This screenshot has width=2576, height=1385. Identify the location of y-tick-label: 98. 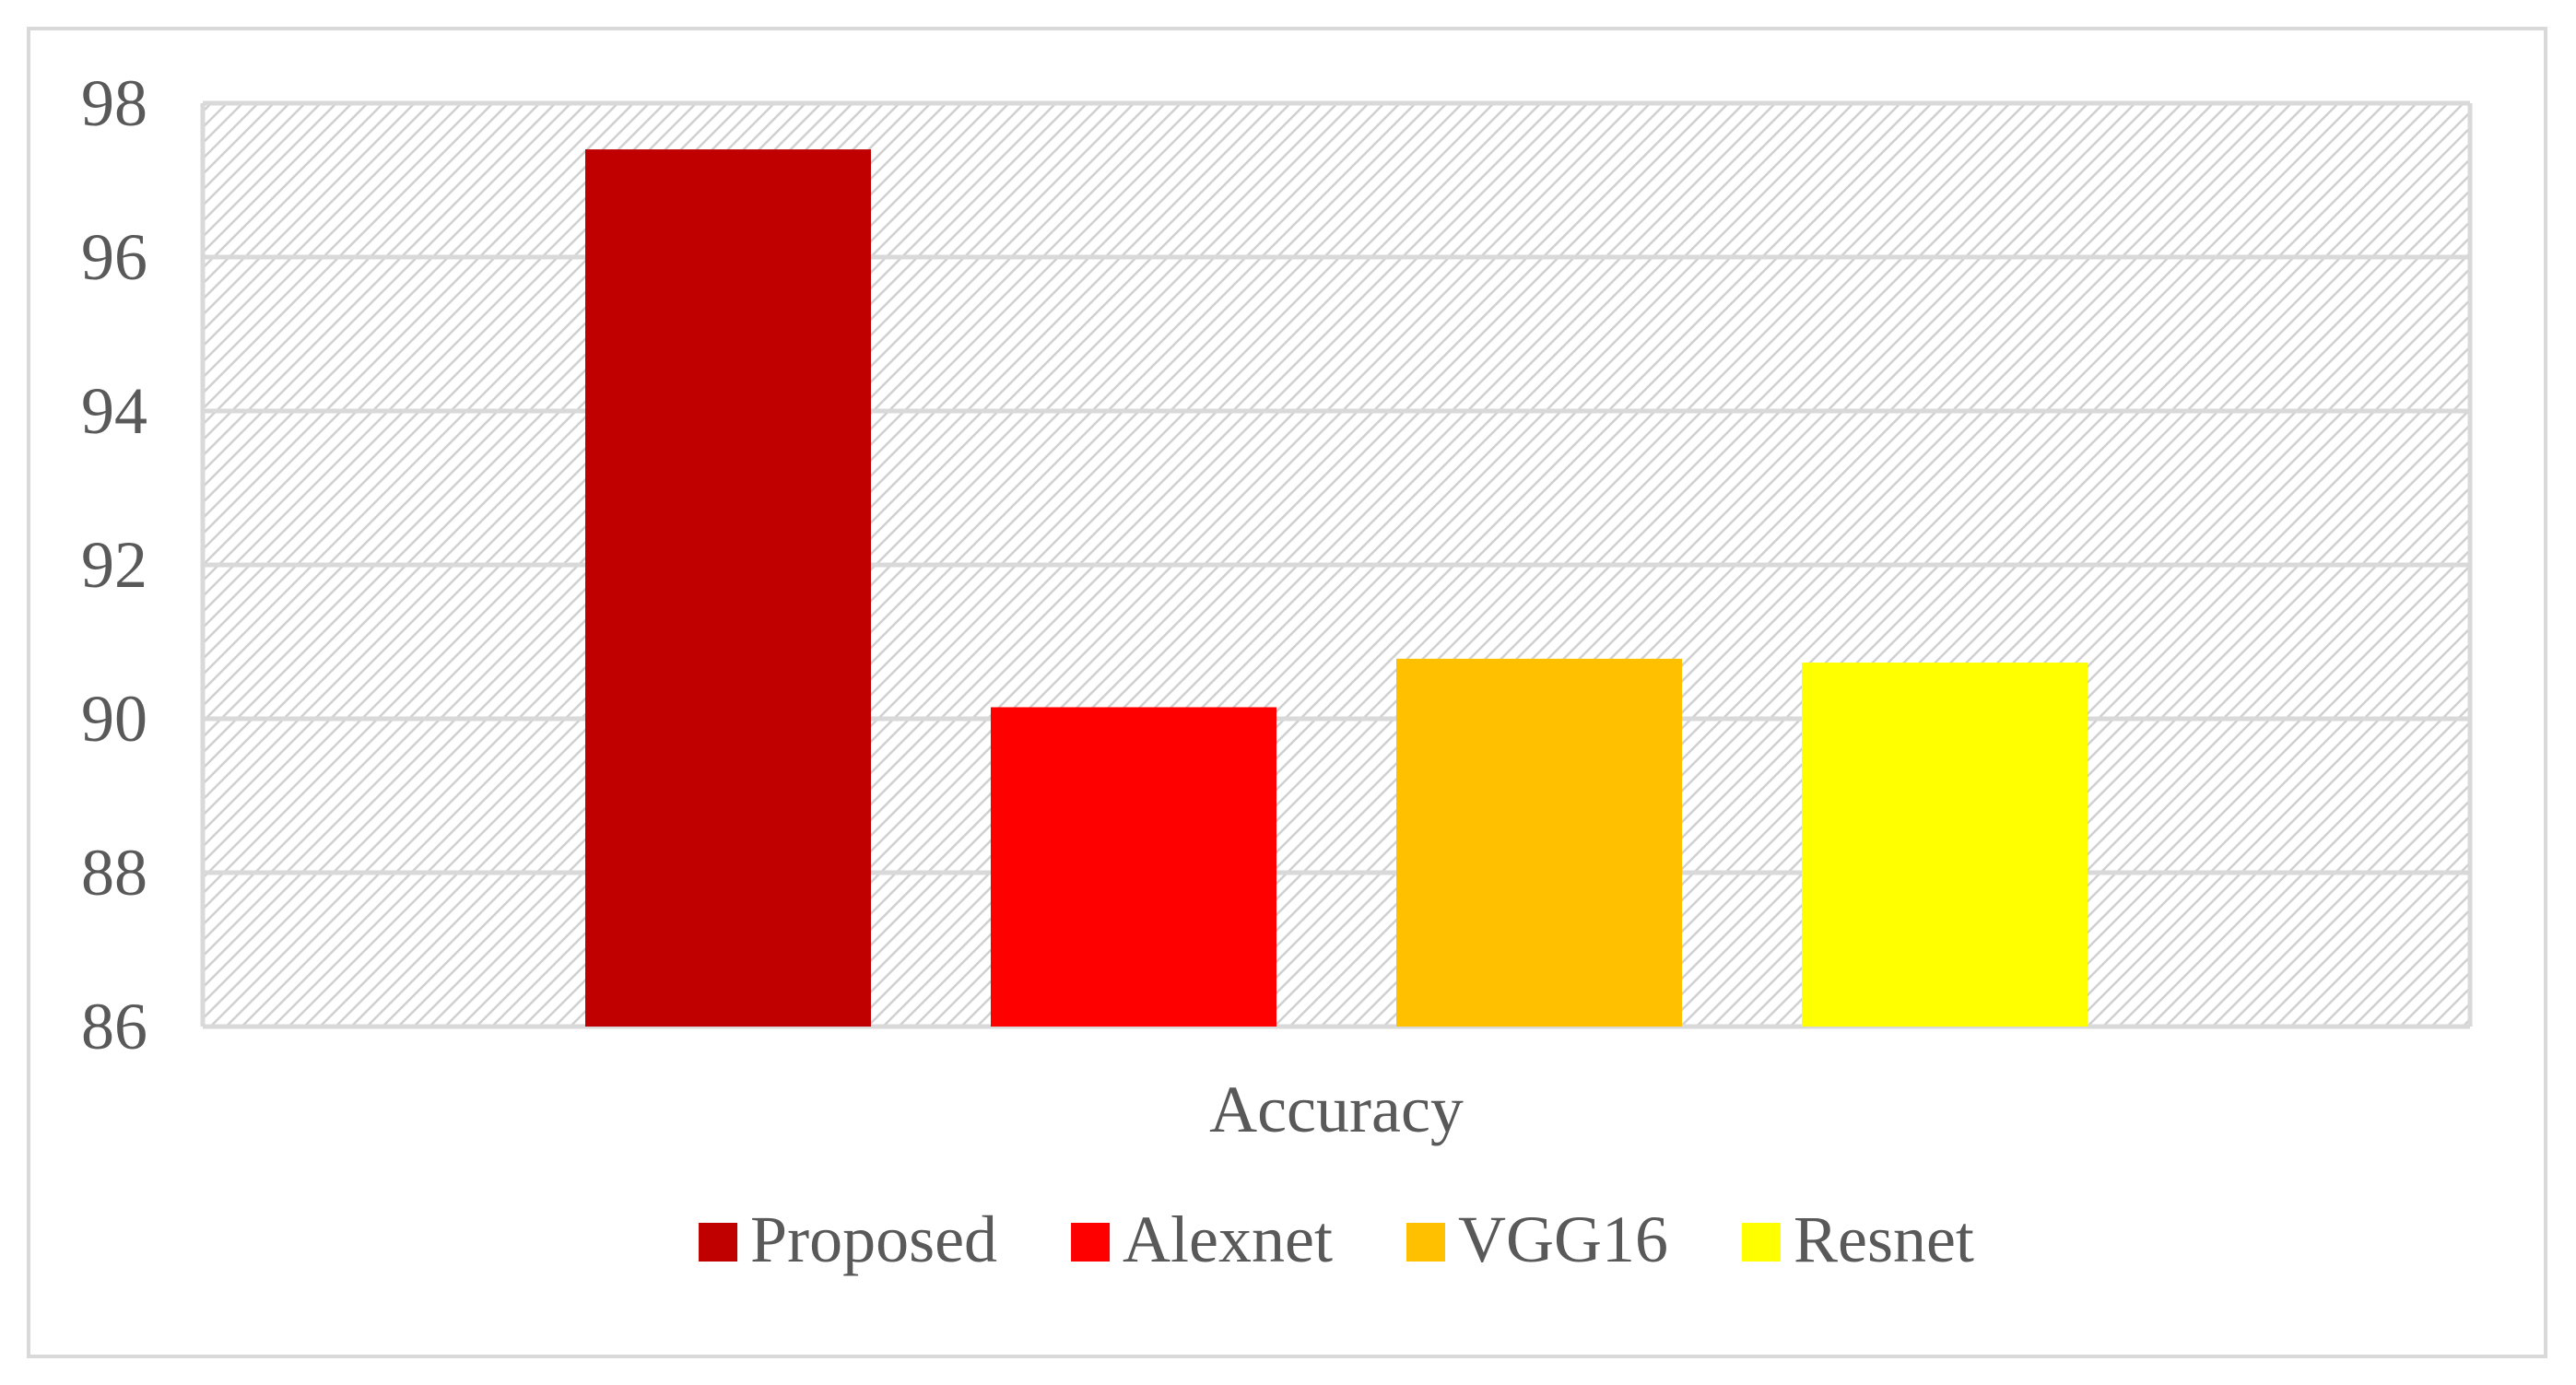
(114, 103).